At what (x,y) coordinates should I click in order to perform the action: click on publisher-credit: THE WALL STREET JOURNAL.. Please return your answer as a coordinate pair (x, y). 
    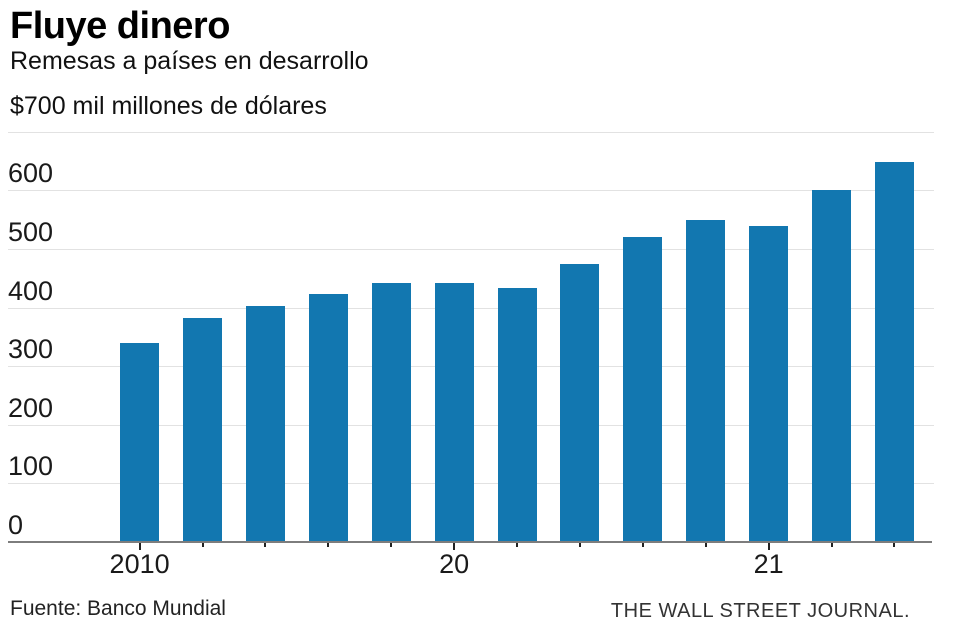
    Looking at the image, I should click on (760, 611).